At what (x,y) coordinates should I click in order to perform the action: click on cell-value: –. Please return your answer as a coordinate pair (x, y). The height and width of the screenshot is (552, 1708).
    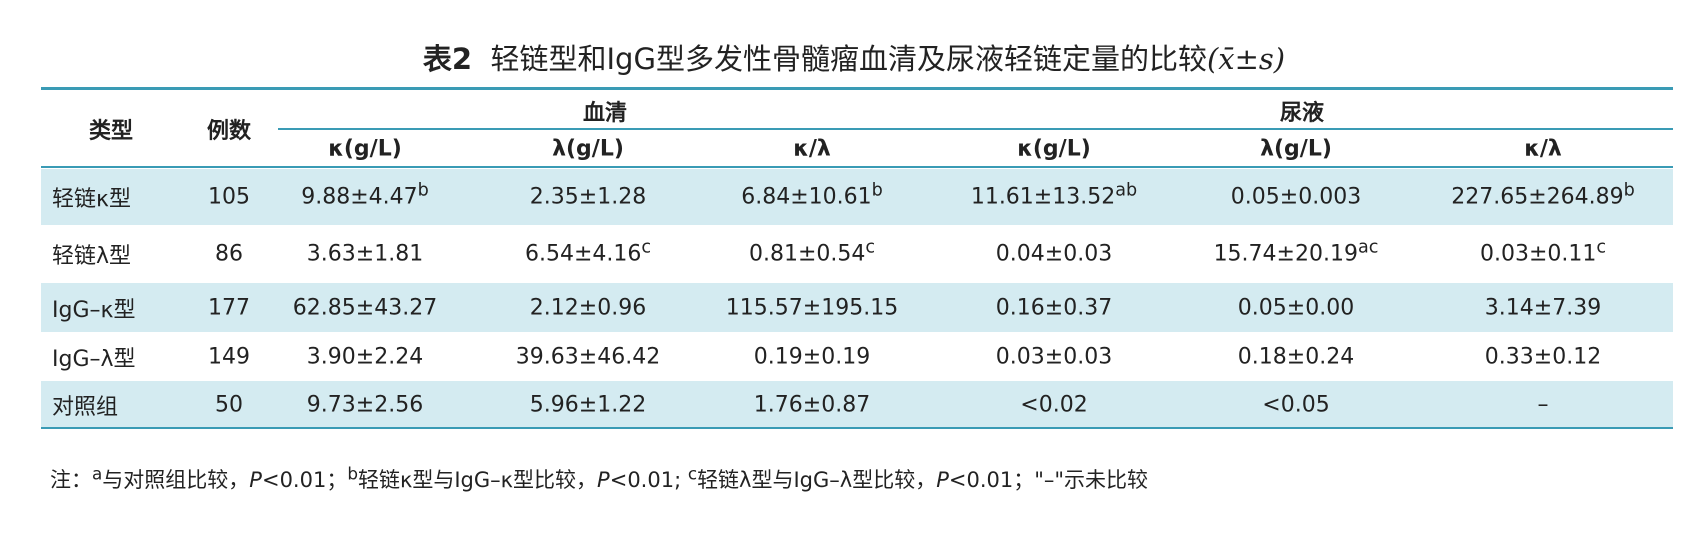
    Looking at the image, I should click on (1543, 404).